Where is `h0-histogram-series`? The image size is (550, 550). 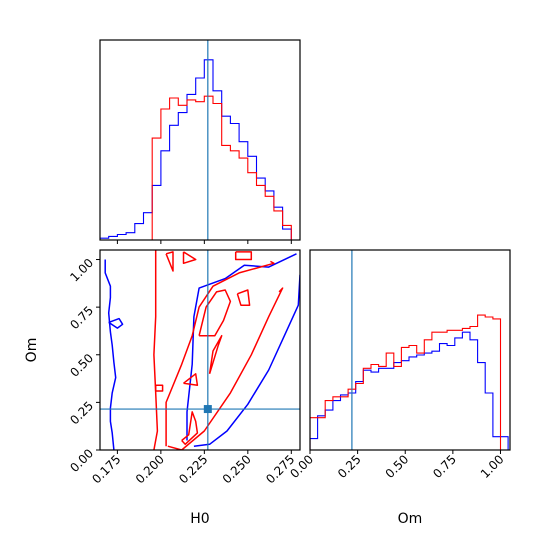
h0-histogram-series is located at coordinates (200, 149).